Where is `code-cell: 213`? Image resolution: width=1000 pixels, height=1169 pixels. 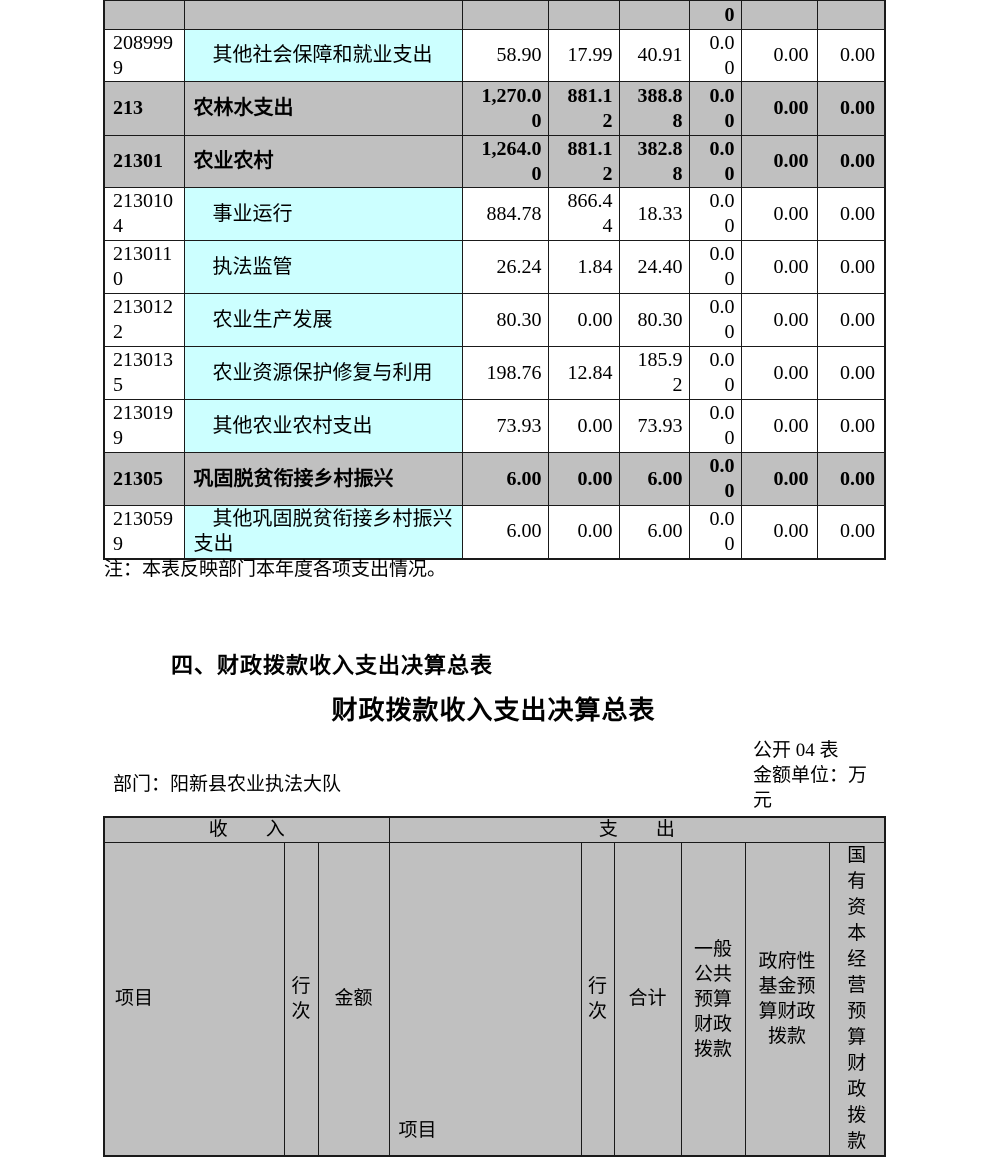
code-cell: 213 is located at coordinates (144, 108).